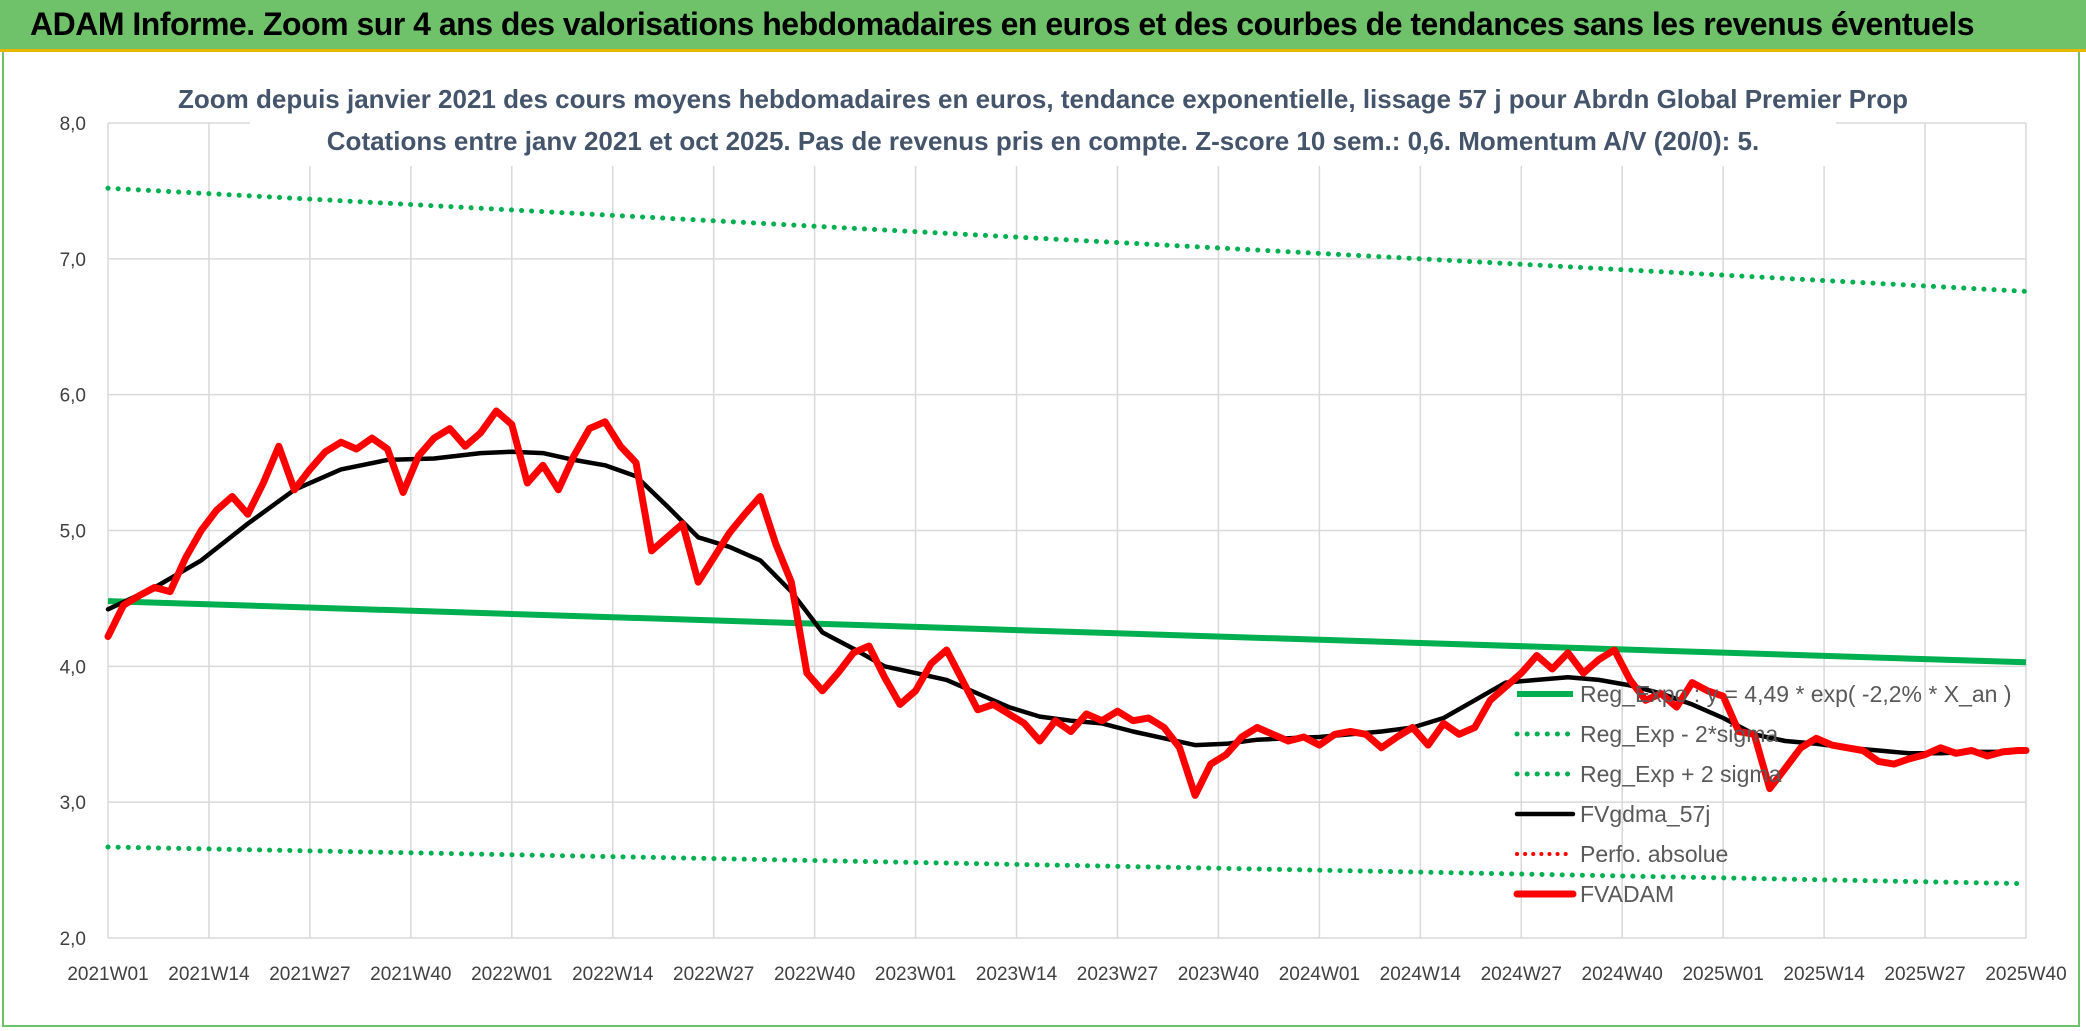 The height and width of the screenshot is (1031, 2086). Describe the element at coordinates (713, 974) in the screenshot. I see `x-tick-label: 2022W27` at that location.